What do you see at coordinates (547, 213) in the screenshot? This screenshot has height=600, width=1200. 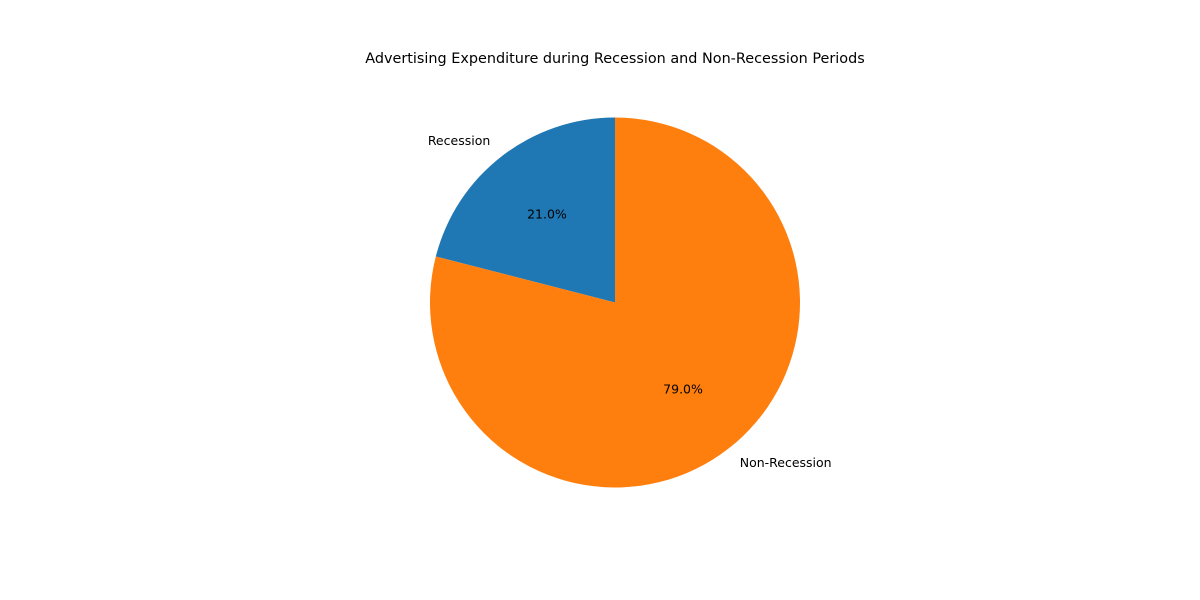 I see `slice-percent-recession: 21.0%` at bounding box center [547, 213].